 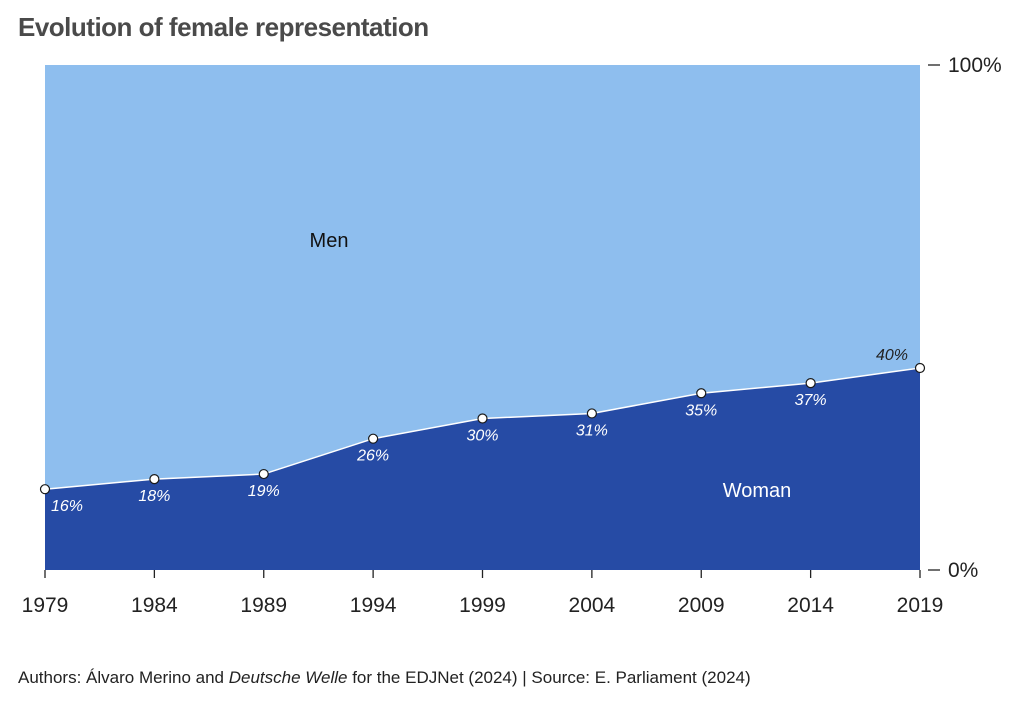 What do you see at coordinates (757, 491) in the screenshot?
I see `woman-area-label: Woman` at bounding box center [757, 491].